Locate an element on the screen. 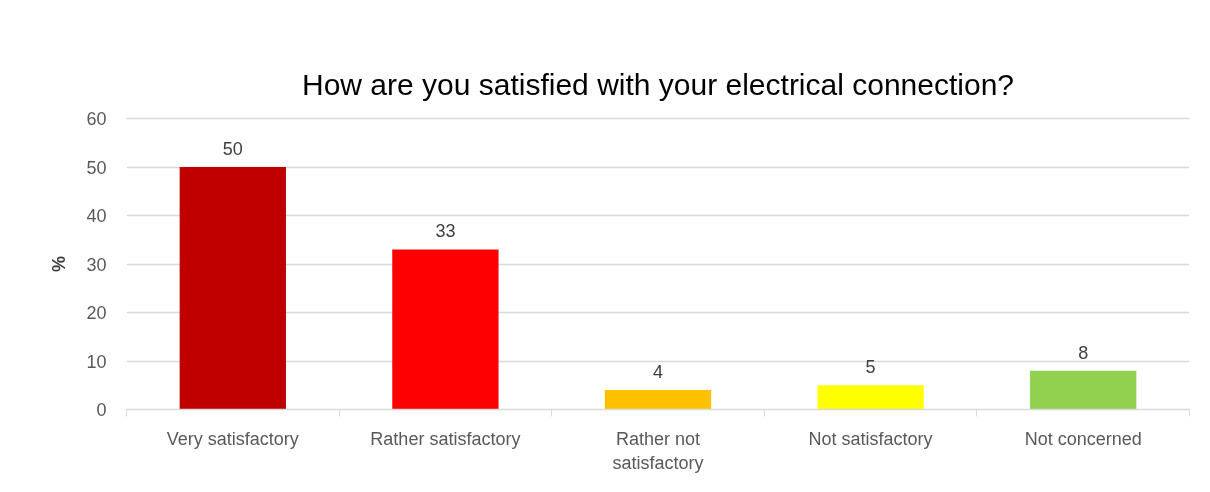 This screenshot has width=1210, height=492. y-tick-label: 20 is located at coordinates (96, 313).